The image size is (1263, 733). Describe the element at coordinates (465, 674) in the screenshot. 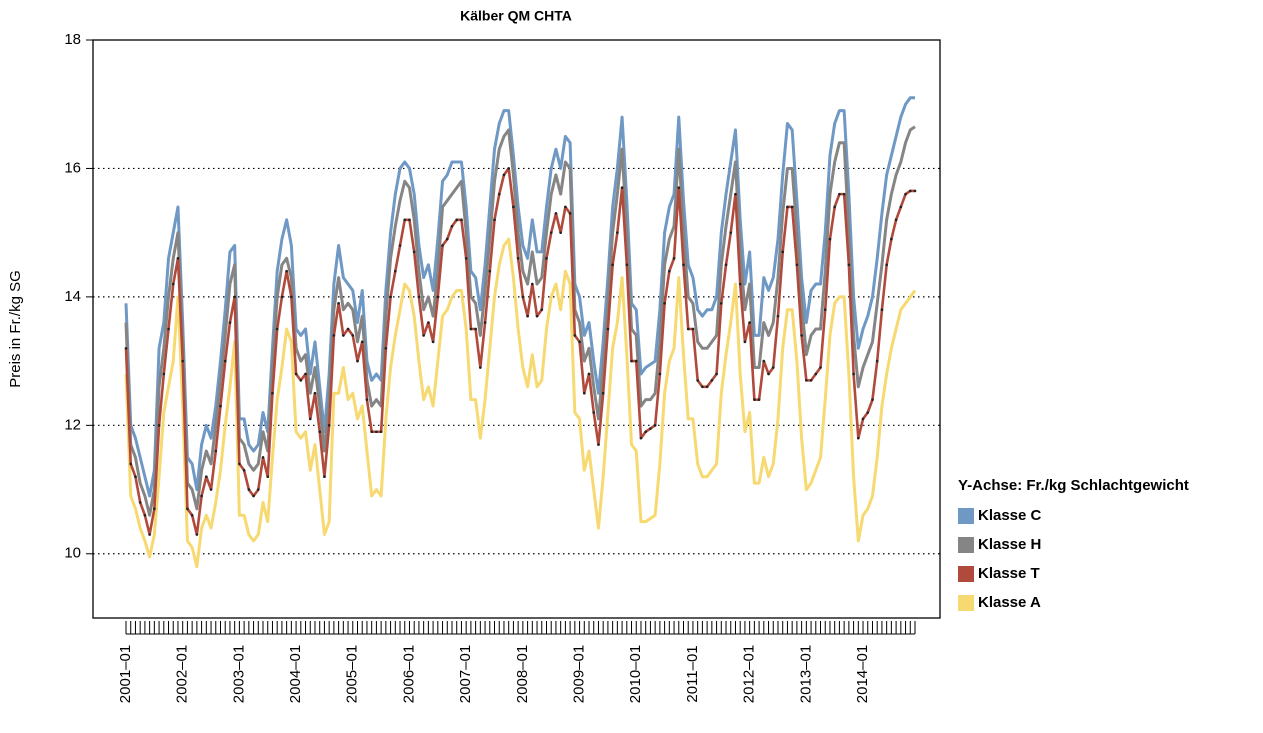

I see `x-tick-label: 2007–01` at that location.